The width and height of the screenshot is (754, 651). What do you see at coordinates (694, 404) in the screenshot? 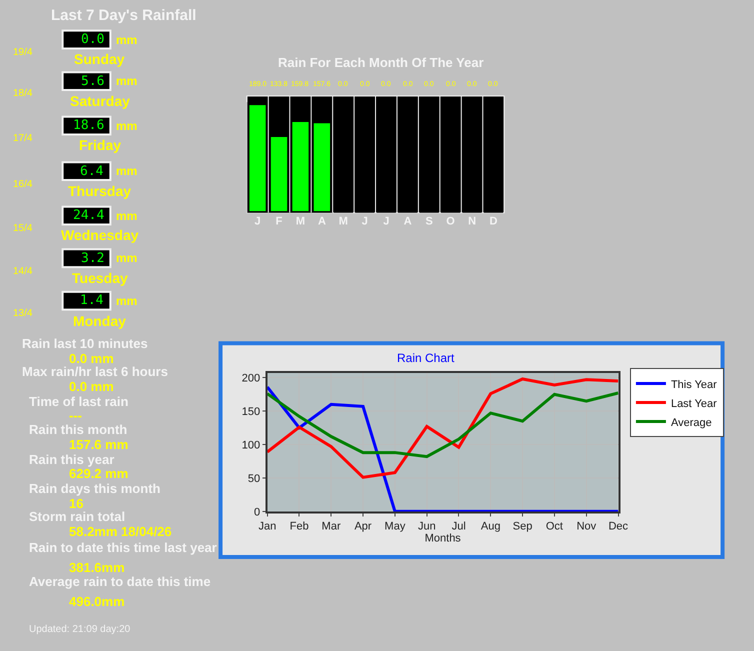
I see `legend-label: Last Year` at bounding box center [694, 404].